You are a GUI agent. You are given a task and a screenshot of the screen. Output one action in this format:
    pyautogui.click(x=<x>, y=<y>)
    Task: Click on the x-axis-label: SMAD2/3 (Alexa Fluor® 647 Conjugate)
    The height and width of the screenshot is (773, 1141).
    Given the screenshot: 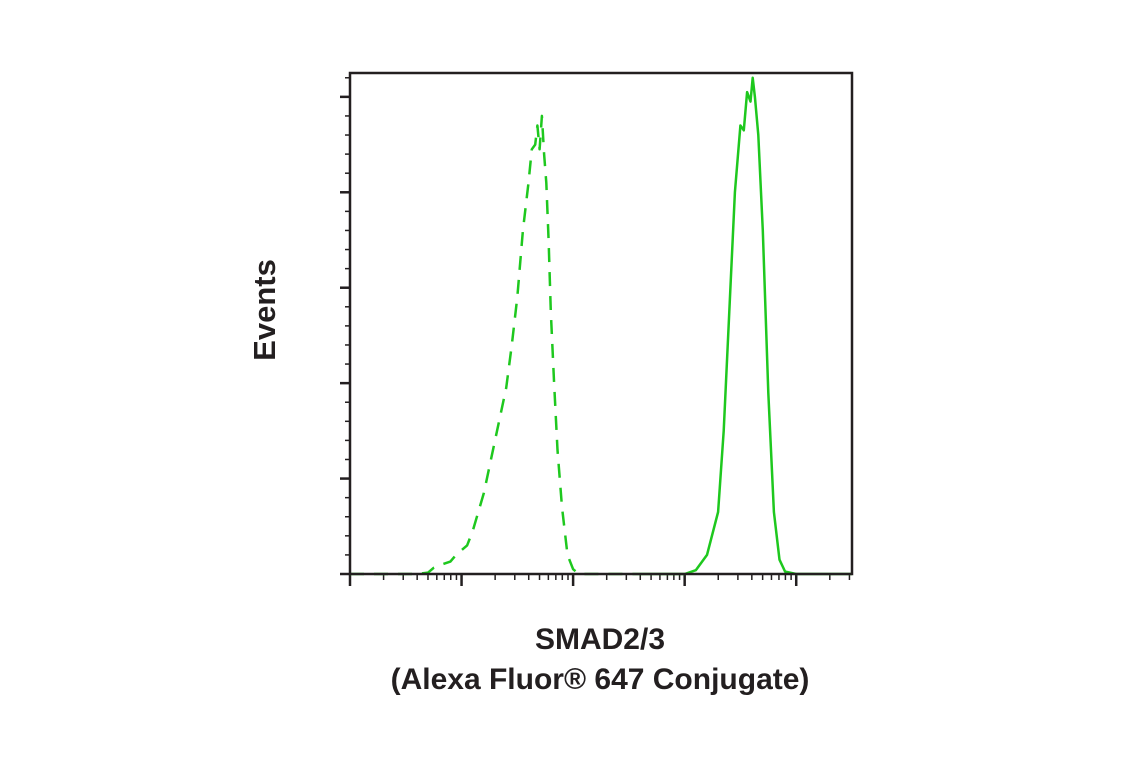 What is the action you would take?
    pyautogui.click(x=600, y=660)
    